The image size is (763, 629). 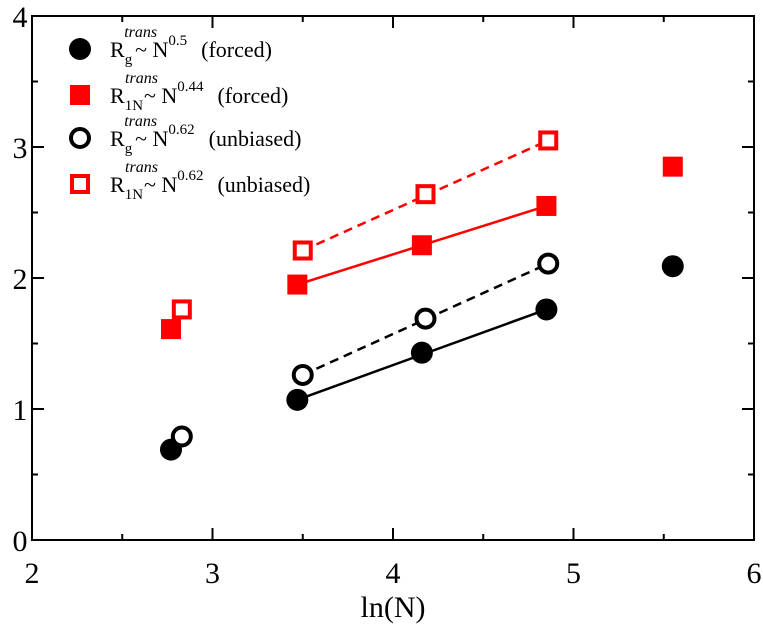 What do you see at coordinates (393, 607) in the screenshot?
I see `x-axis-title: ln(N)` at bounding box center [393, 607].